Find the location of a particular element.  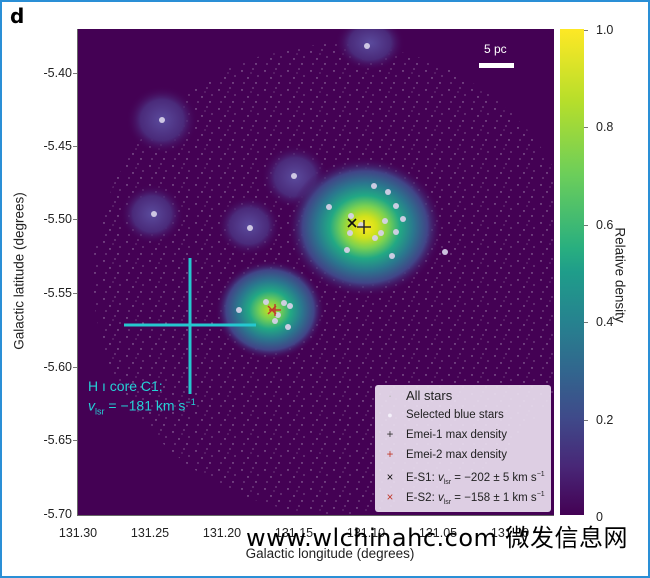

scale-bar is located at coordinates (496, 65).